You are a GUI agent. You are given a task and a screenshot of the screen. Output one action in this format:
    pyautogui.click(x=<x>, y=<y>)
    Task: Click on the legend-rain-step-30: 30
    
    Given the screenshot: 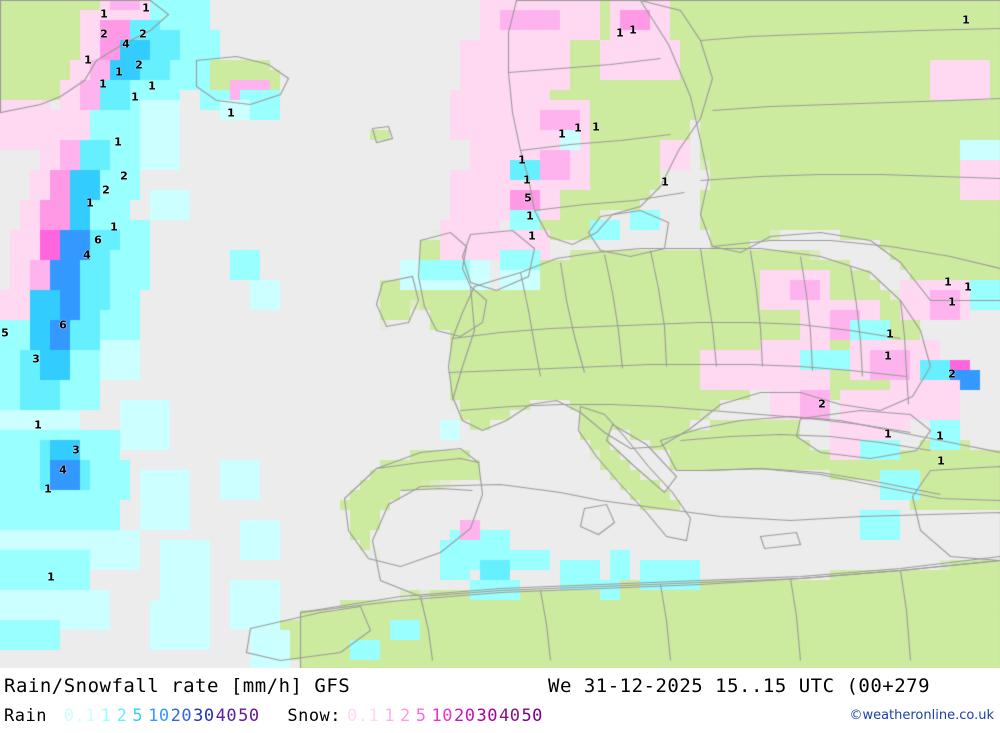 What is the action you would take?
    pyautogui.click(x=204, y=716)
    